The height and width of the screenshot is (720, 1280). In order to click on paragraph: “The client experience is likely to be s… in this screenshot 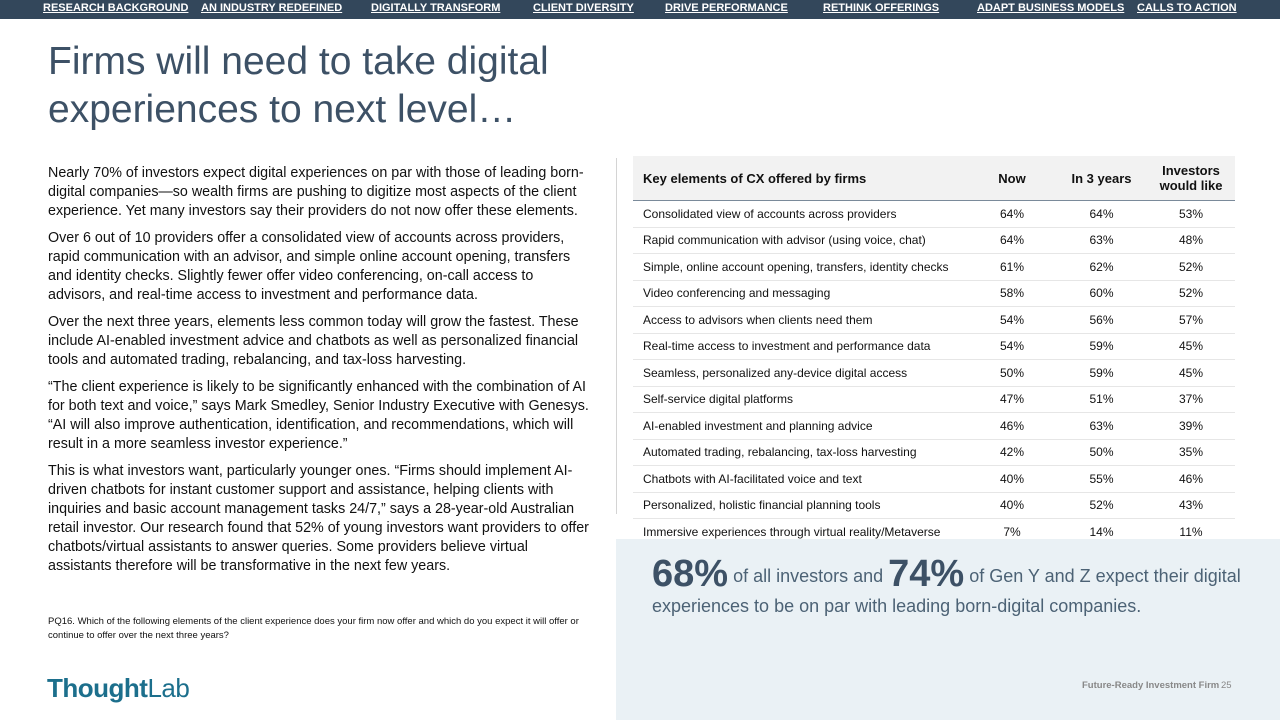, I will do `click(318, 415)`.